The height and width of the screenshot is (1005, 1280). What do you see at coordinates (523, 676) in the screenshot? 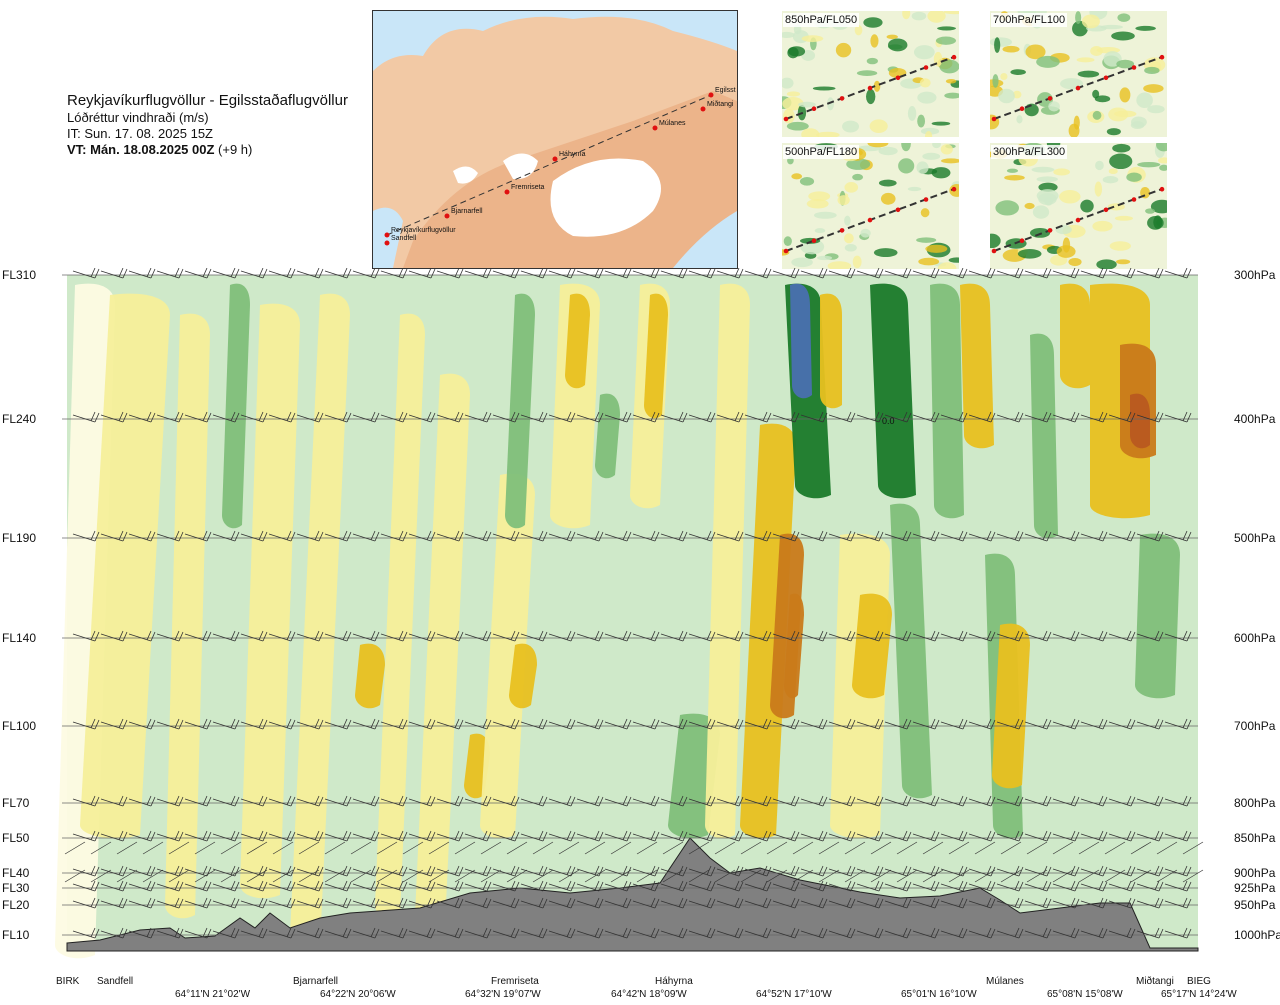
I see `vertical-velocity-band` at bounding box center [523, 676].